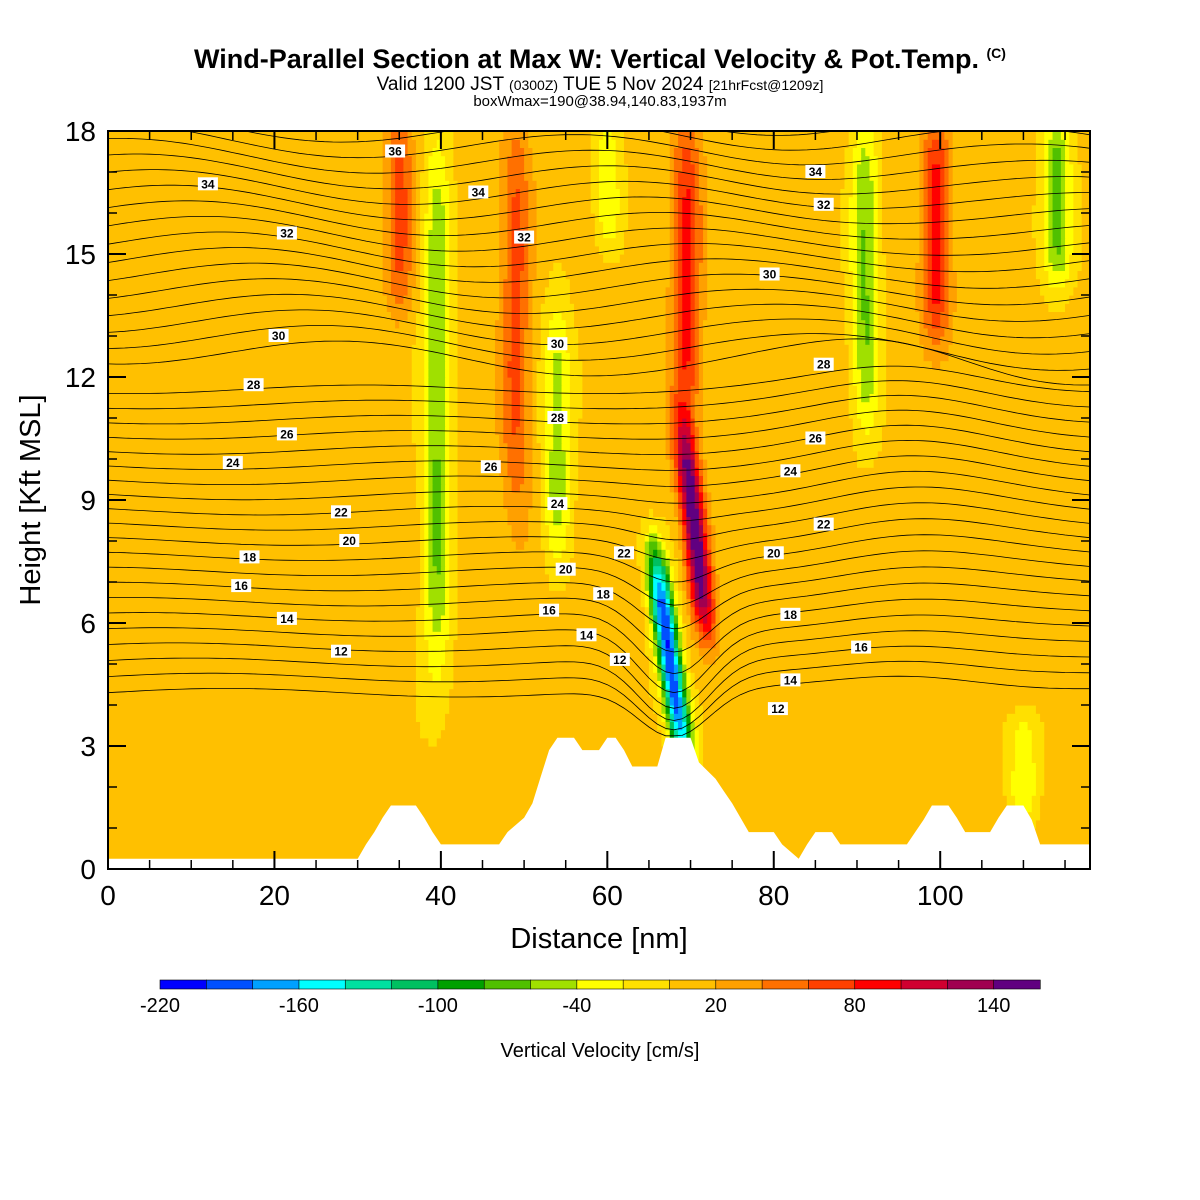 The width and height of the screenshot is (1200, 1200). I want to click on theta-label: 14, so click(286, 618).